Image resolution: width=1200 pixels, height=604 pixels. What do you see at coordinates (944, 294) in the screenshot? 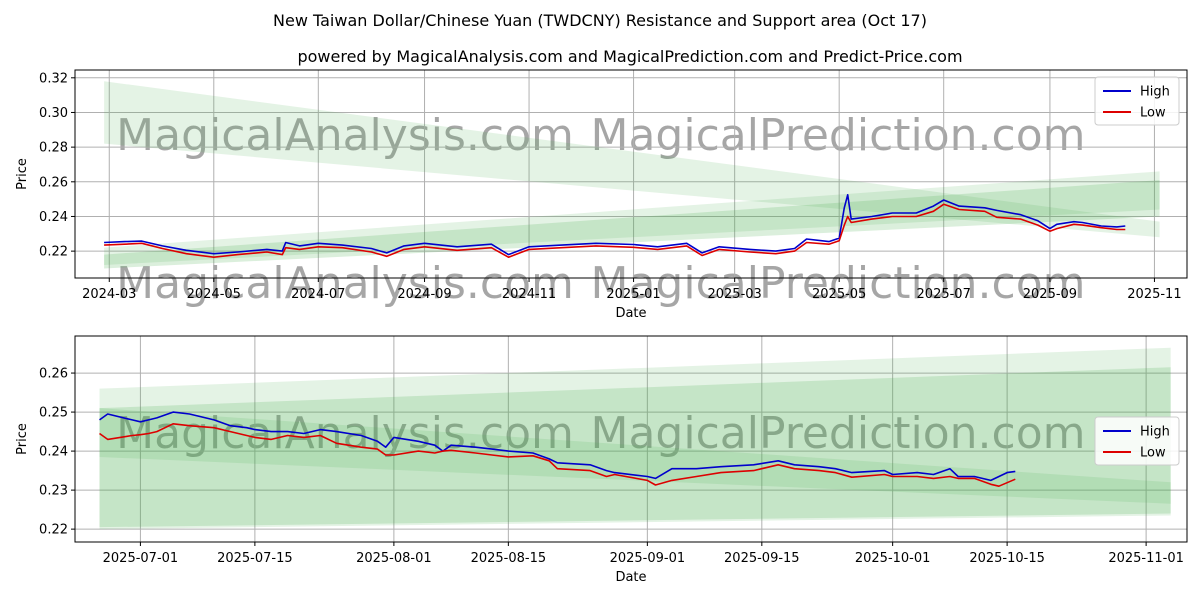
I see `x-tick-label: 2025-07` at bounding box center [944, 294].